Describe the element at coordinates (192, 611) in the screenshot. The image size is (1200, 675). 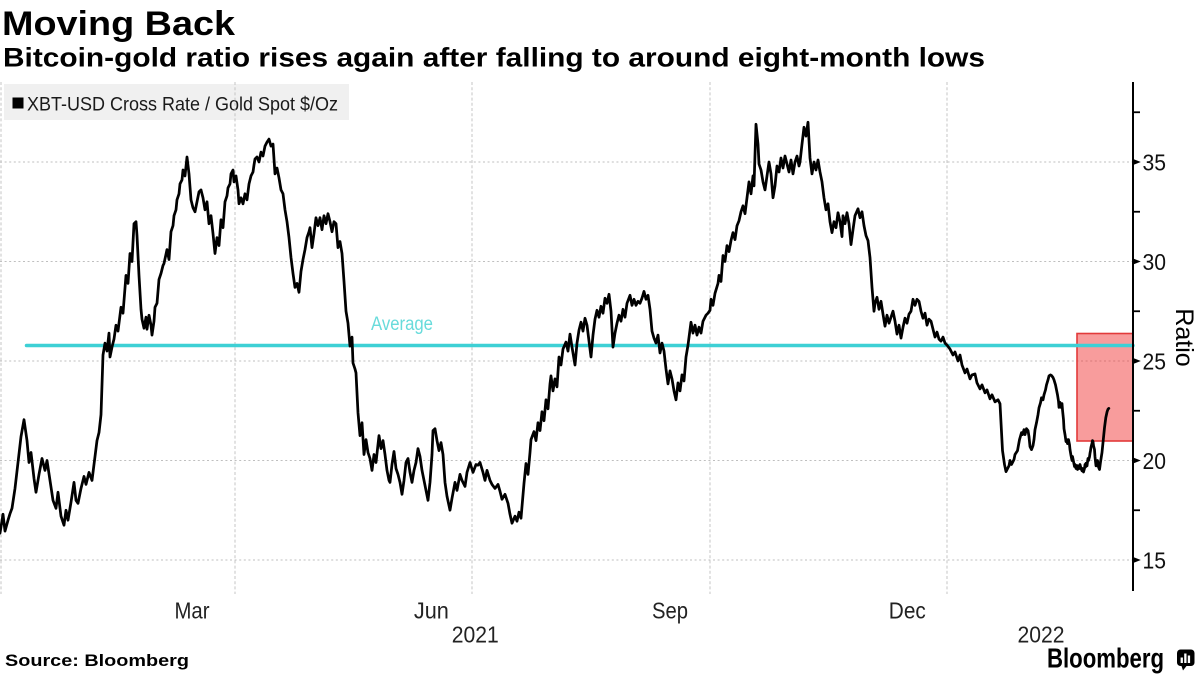
I see `svg-text: Mar` at that location.